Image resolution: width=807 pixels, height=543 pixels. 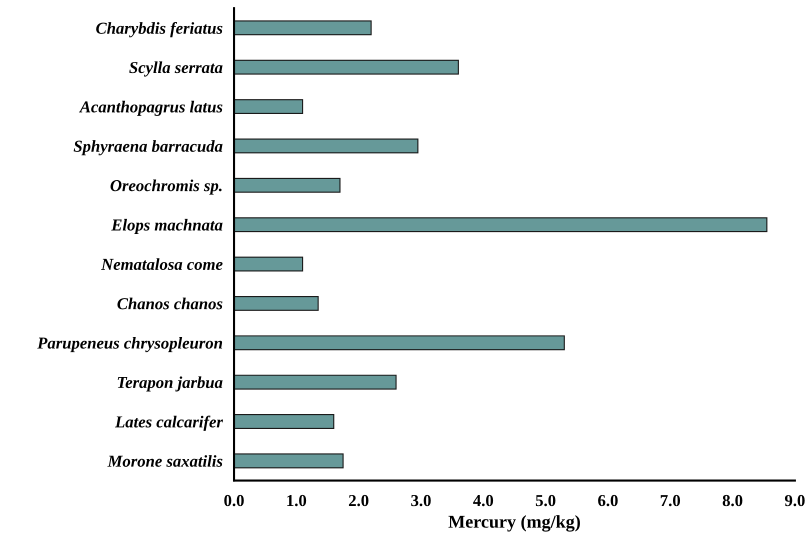 What do you see at coordinates (170, 384) in the screenshot?
I see `y-tick-label: Terapon jarbua` at bounding box center [170, 384].